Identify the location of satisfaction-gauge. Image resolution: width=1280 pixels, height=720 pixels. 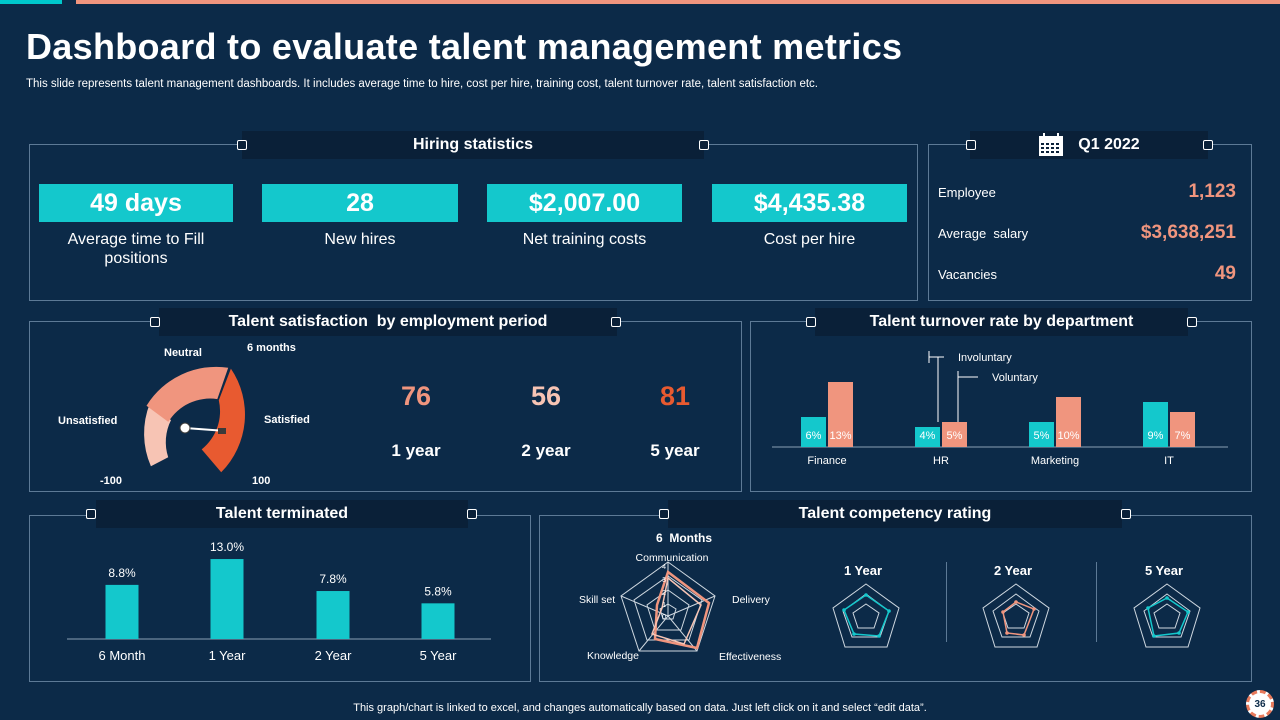
(194, 419).